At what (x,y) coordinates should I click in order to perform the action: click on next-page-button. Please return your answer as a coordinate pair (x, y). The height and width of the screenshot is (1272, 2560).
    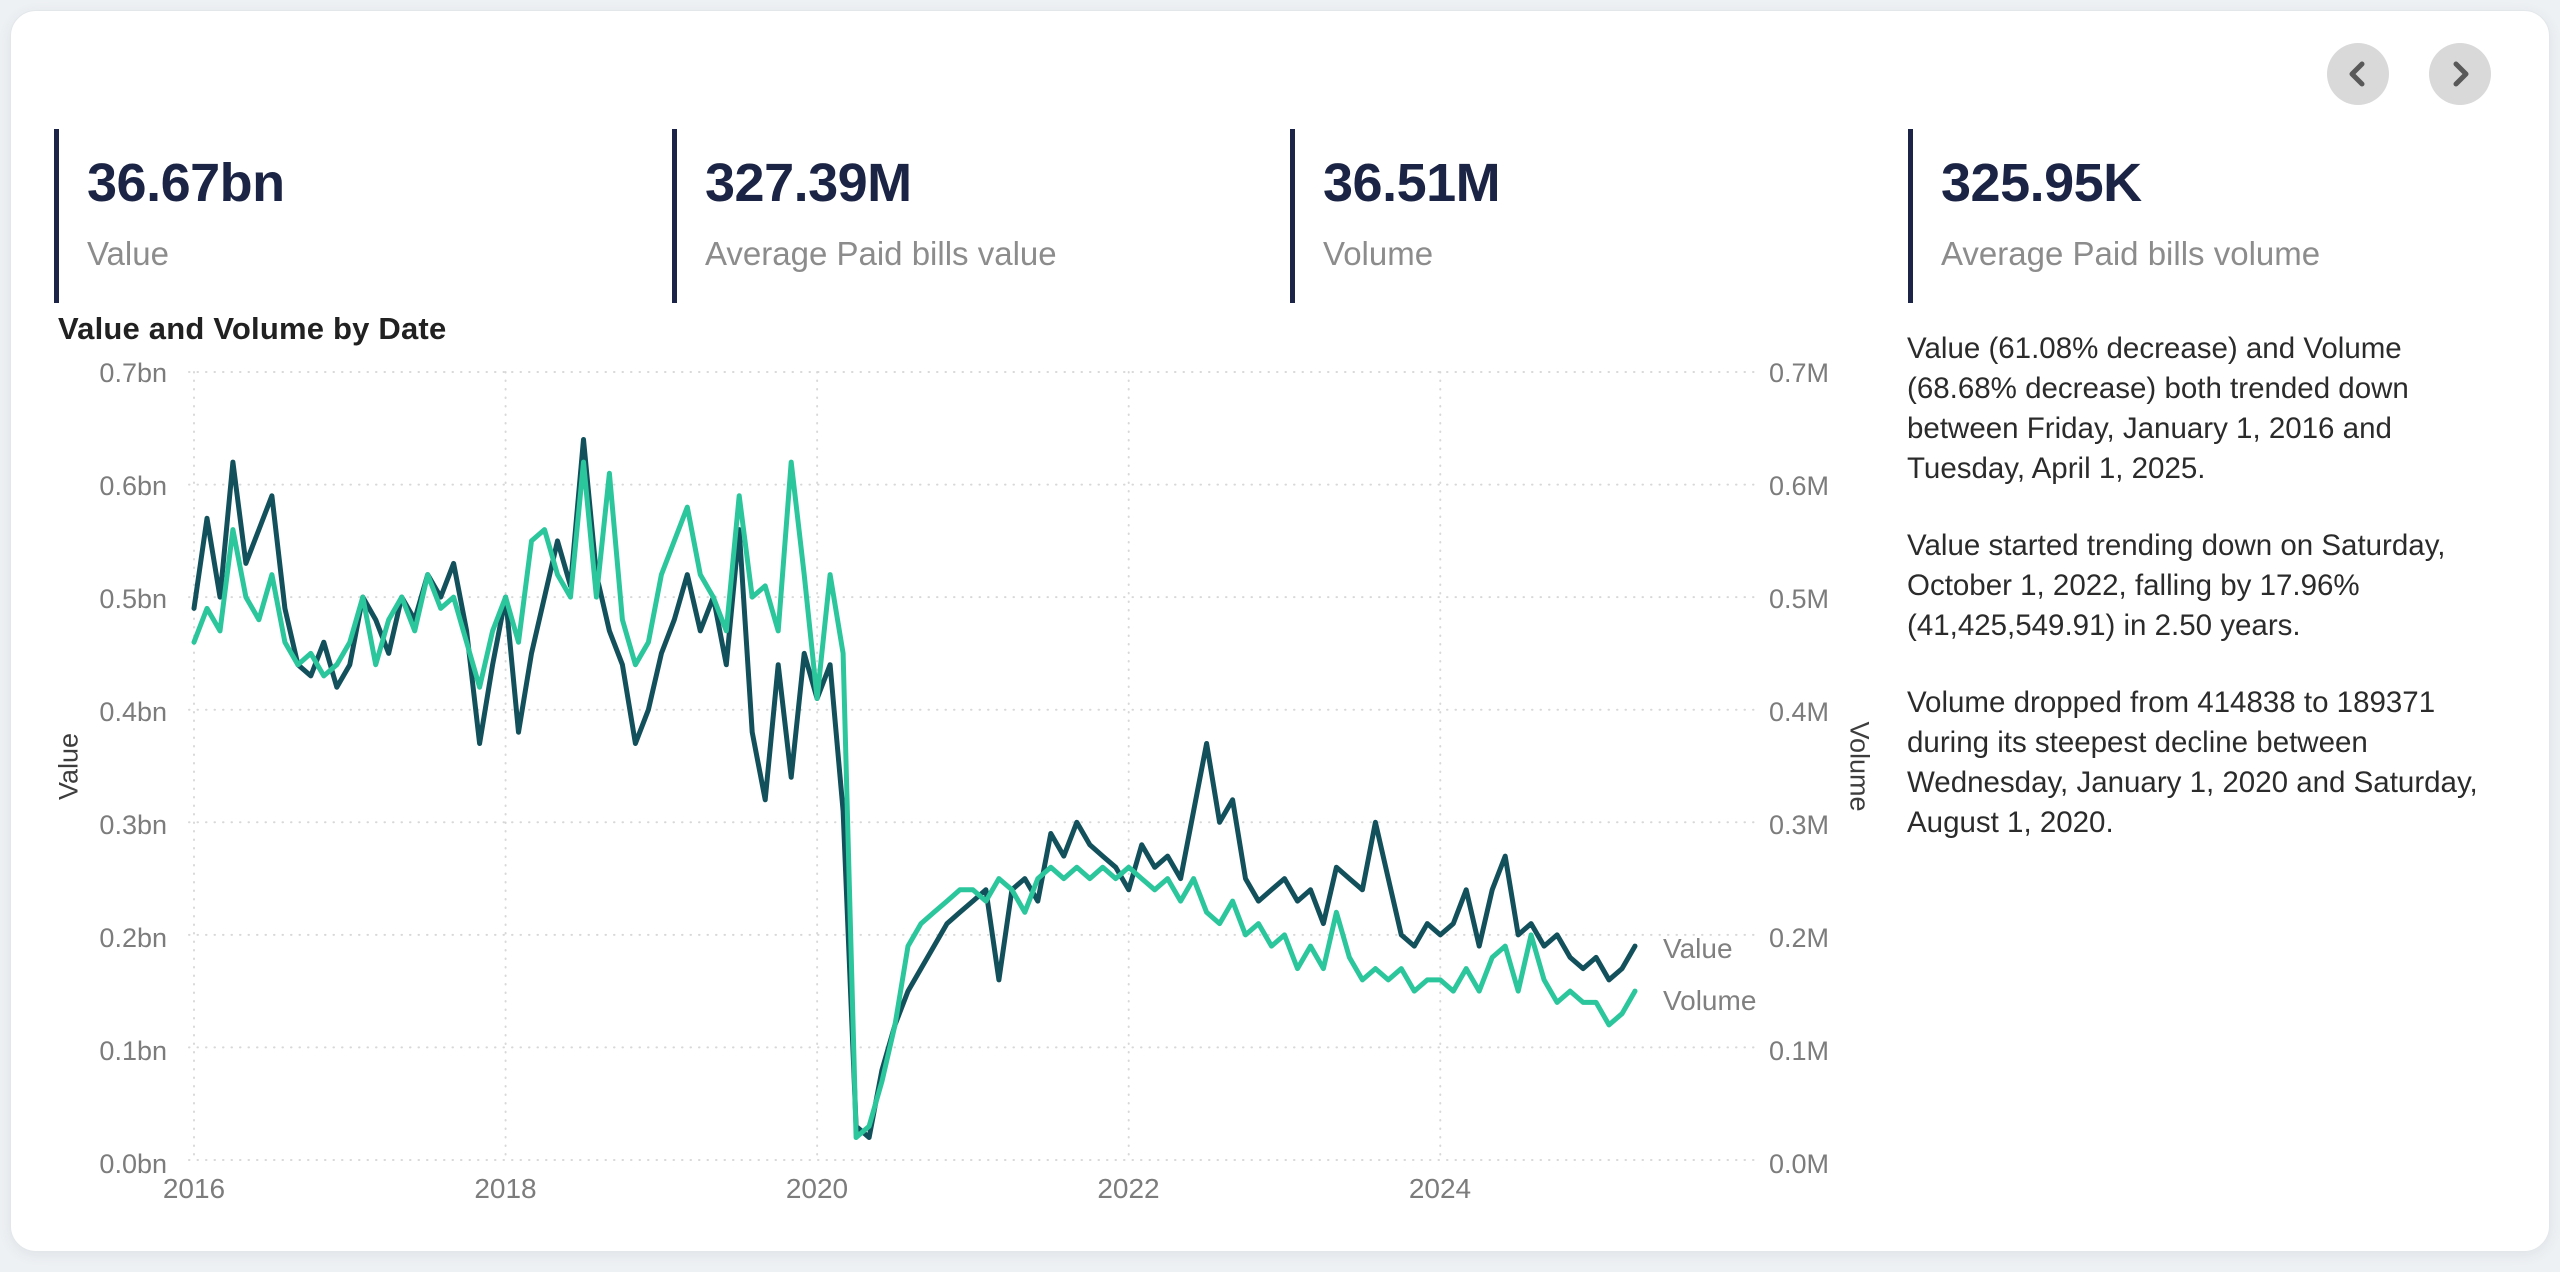
    Looking at the image, I should click on (2460, 74).